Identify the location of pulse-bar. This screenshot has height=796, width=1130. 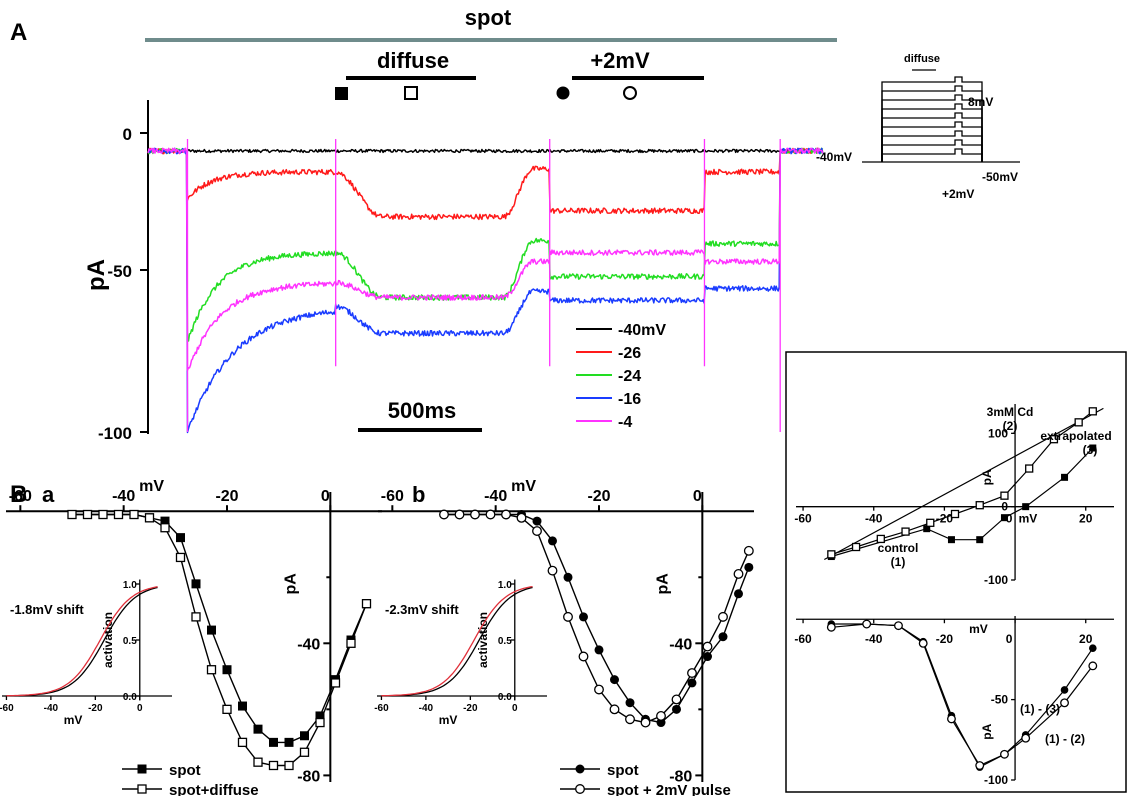
(638, 78).